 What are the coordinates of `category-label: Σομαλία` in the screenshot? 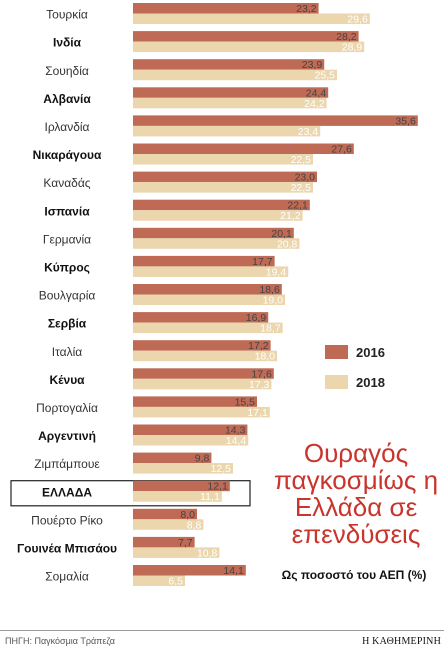 It's located at (67, 577).